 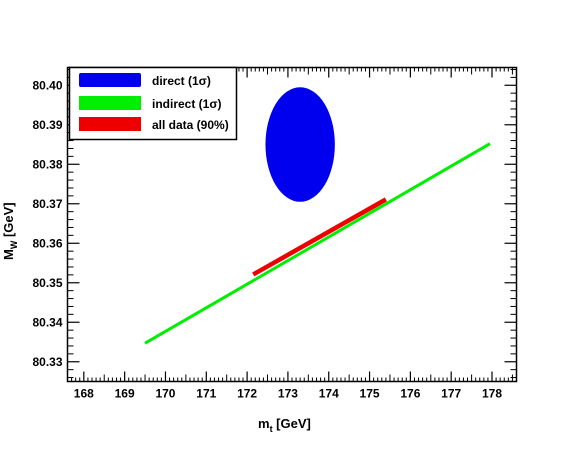 What do you see at coordinates (165, 394) in the screenshot?
I see `x-tick-label: 170` at bounding box center [165, 394].